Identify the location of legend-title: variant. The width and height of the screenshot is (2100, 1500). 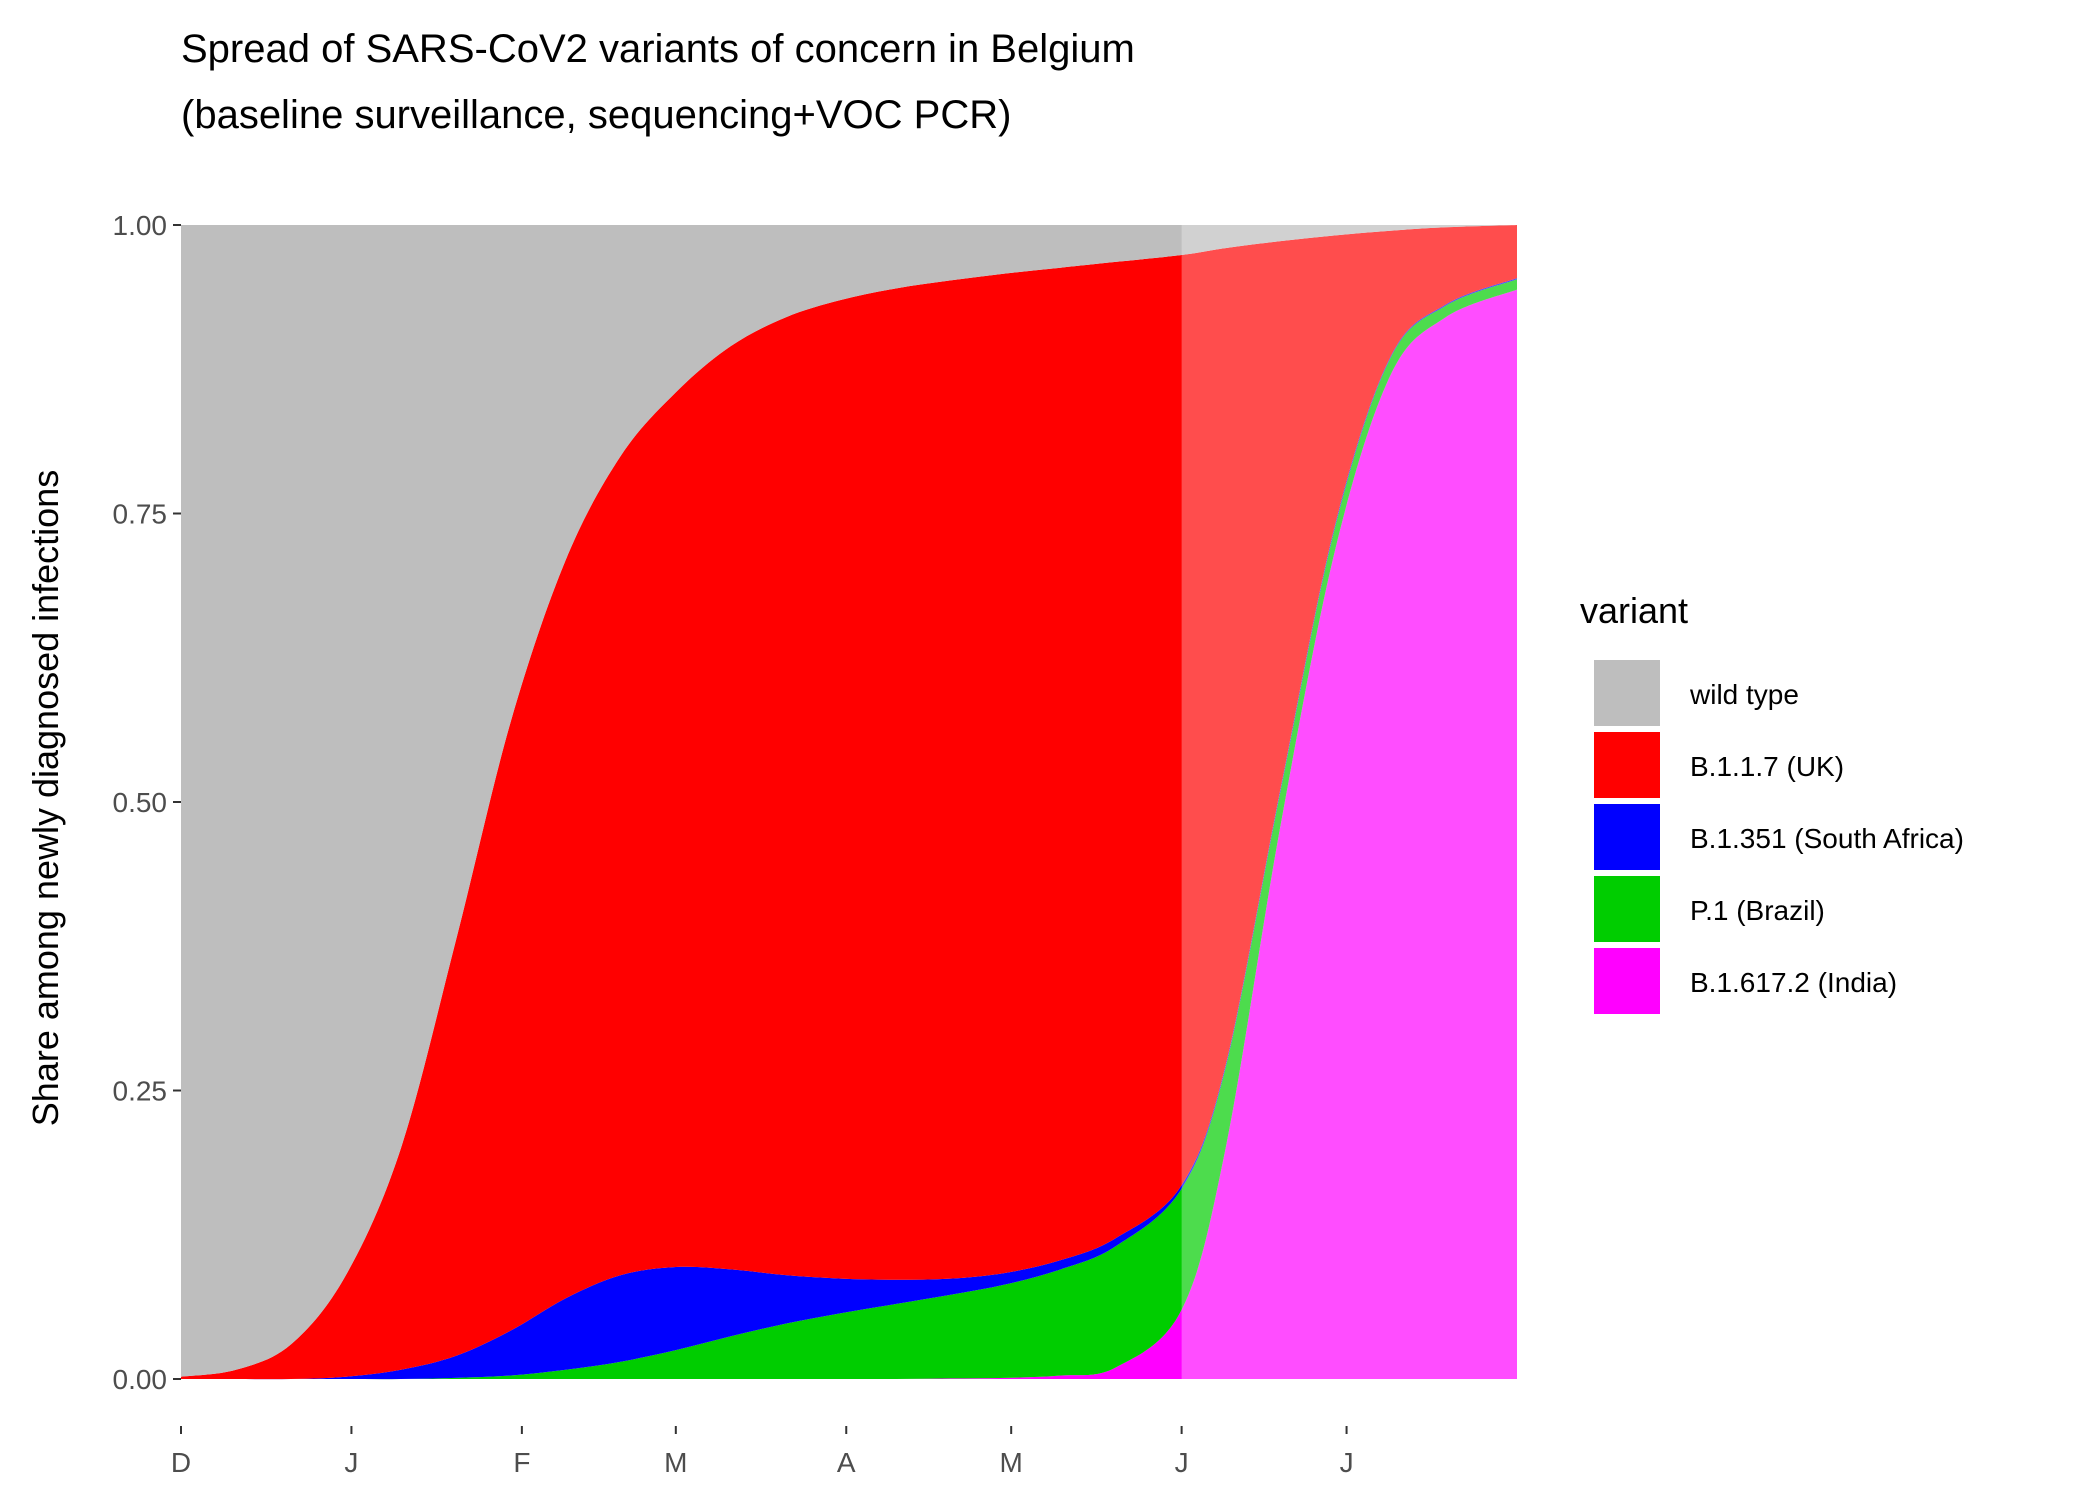
(1634, 610).